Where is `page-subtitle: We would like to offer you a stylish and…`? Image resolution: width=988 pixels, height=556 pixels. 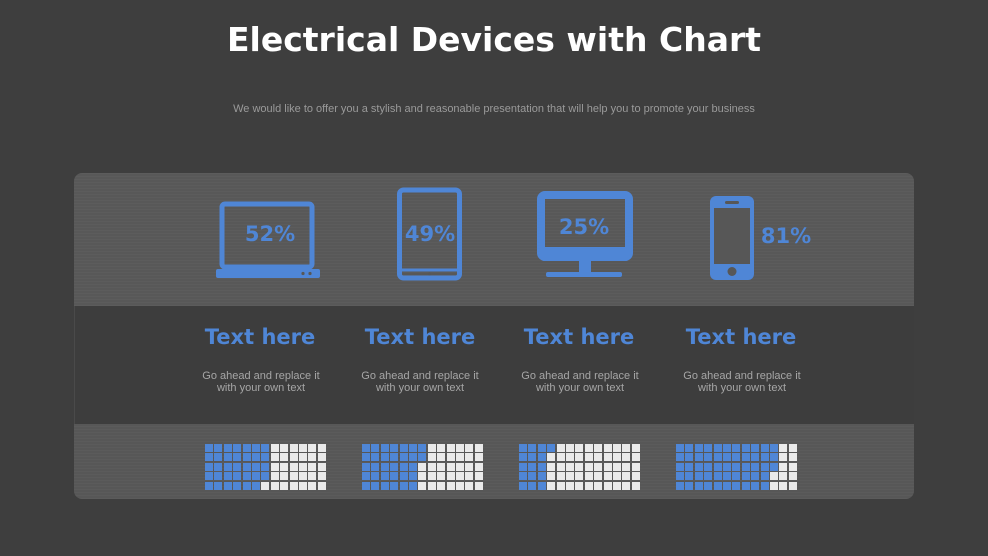 page-subtitle: We would like to offer you a stylish and… is located at coordinates (494, 109).